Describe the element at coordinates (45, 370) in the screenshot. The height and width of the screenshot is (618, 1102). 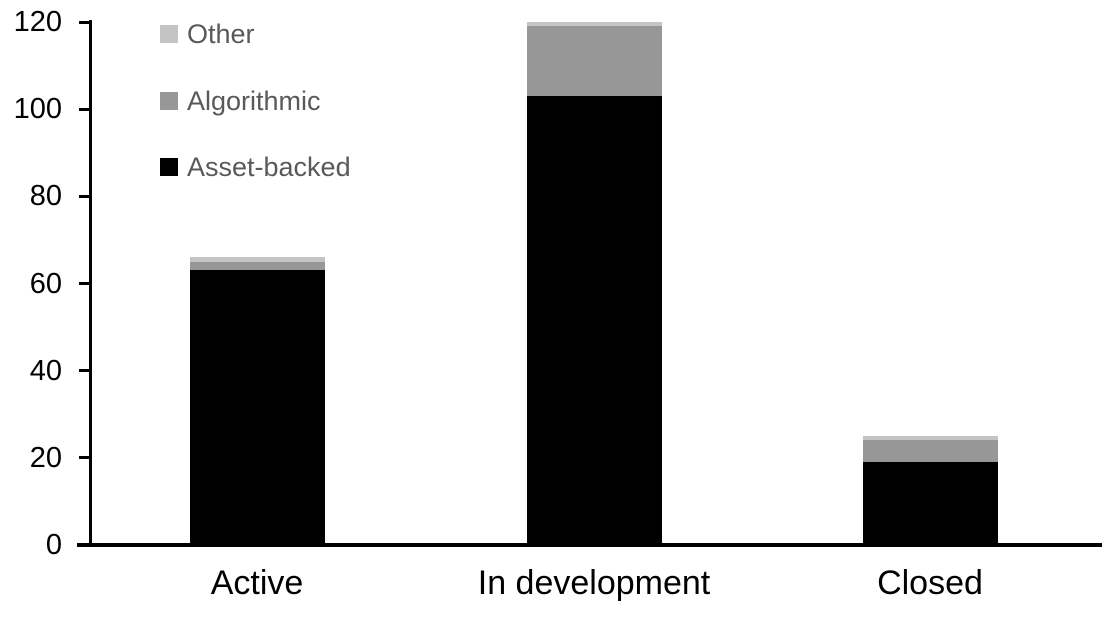
I see `y-tick-label: 40` at that location.